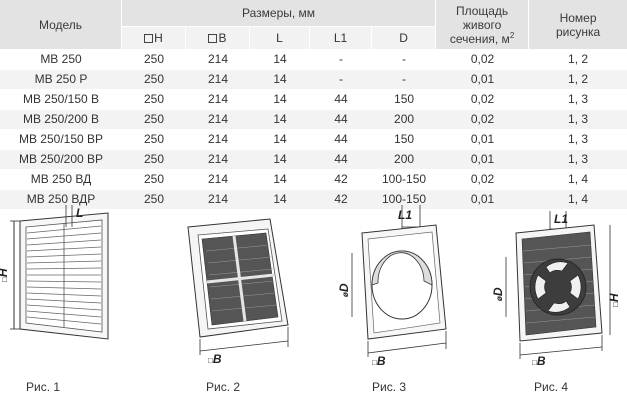 This screenshot has height=402, width=627. I want to click on header-col-b: B, so click(218, 38).